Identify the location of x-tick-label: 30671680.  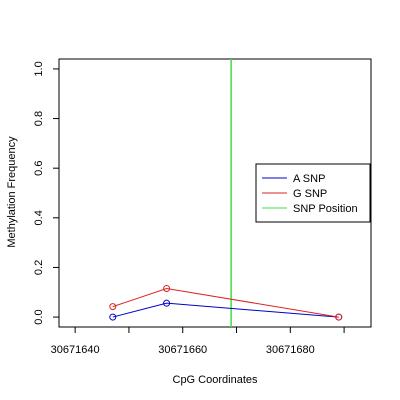
(290, 350).